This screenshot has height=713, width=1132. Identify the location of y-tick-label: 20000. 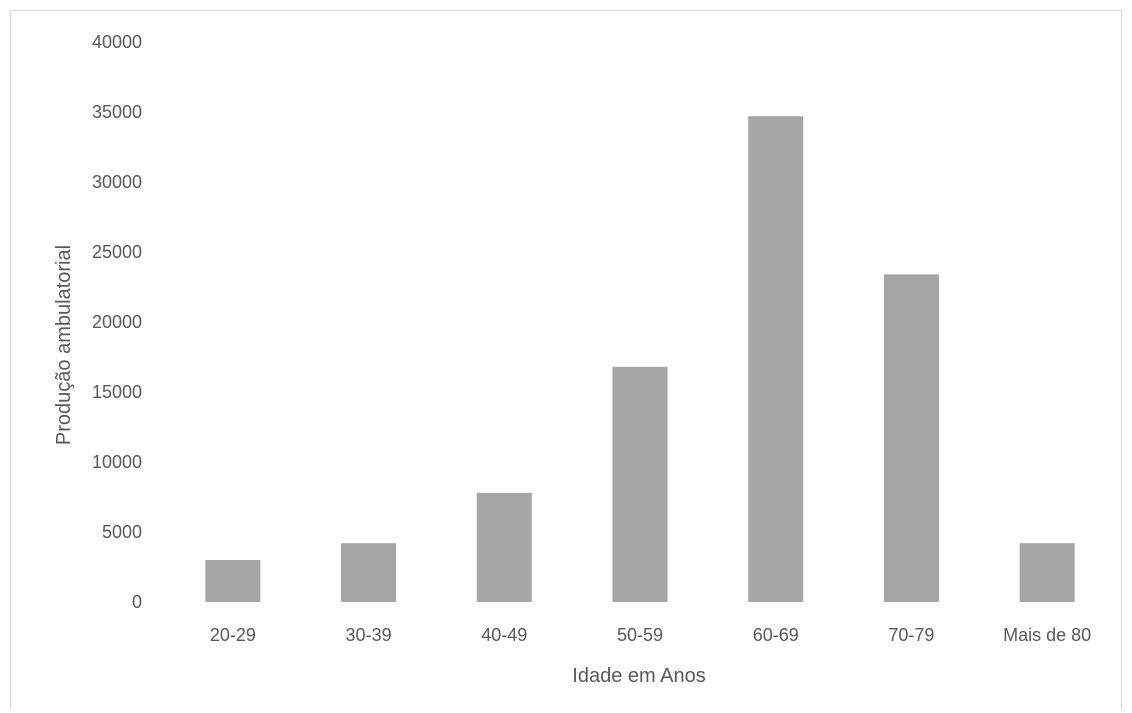
(117, 322).